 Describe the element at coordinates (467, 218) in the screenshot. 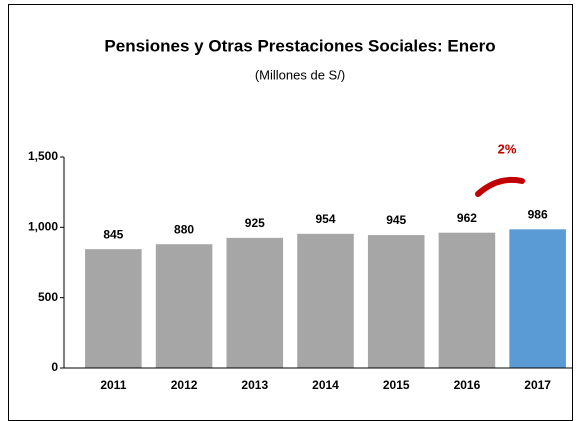

I see `value-label: 962` at that location.